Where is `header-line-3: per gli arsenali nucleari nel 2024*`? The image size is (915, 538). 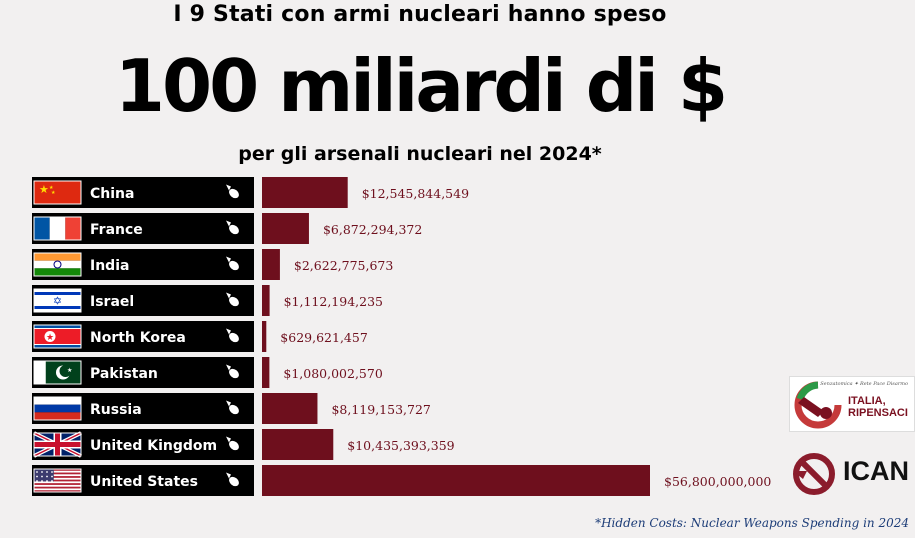 header-line-3: per gli arsenali nucleari nel 2024* is located at coordinates (420, 154).